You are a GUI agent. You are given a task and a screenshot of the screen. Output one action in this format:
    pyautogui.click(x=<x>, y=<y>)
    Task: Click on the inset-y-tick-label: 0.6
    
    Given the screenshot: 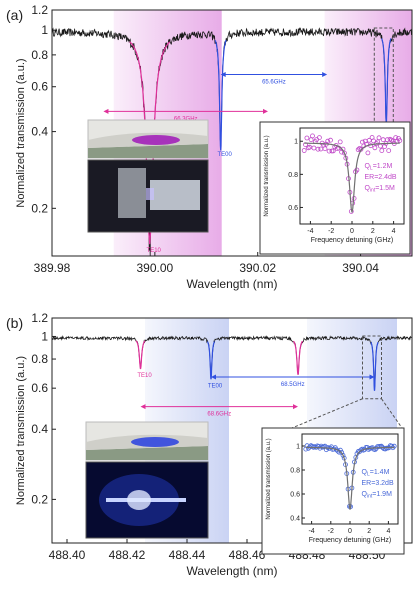 What is the action you would take?
    pyautogui.click(x=295, y=495)
    